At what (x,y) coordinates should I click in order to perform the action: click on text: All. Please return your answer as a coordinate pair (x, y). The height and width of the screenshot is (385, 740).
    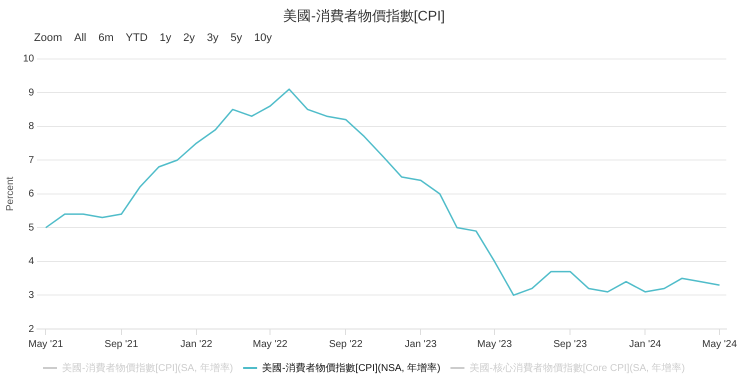
    Looking at the image, I should click on (80, 38).